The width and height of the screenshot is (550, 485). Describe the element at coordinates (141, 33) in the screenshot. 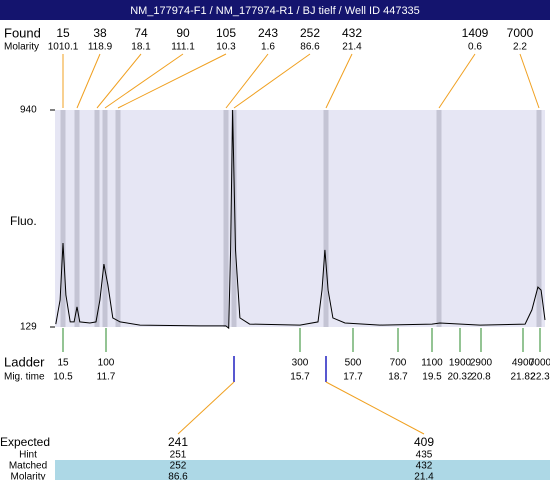

I see `found-size: 74` at that location.